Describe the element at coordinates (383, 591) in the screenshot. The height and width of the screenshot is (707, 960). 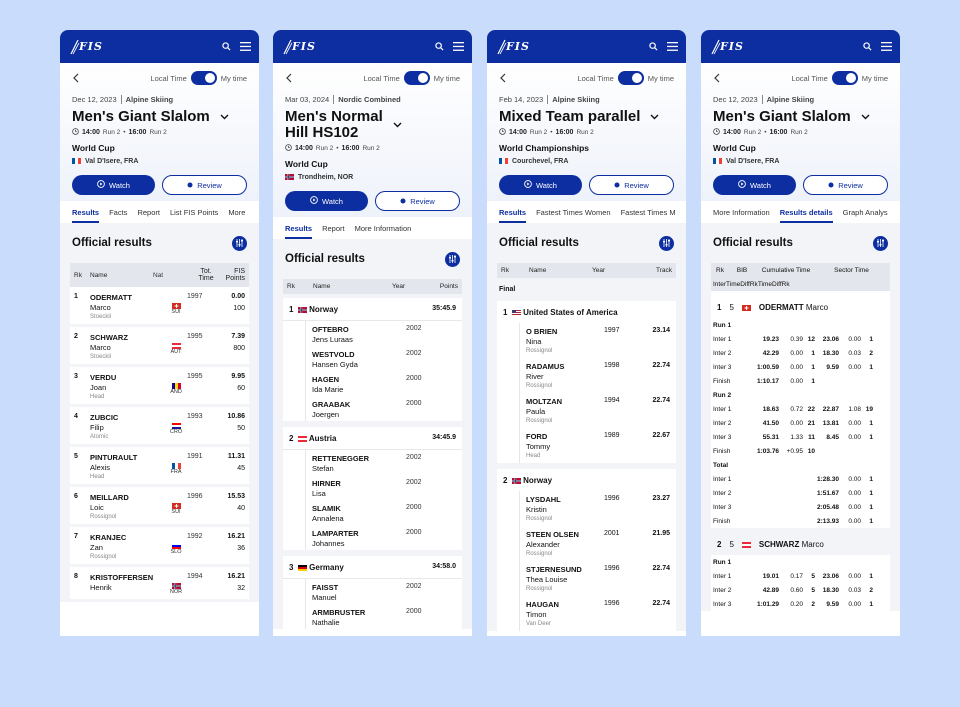
I see `team-member-row: FAISST Manuel 2002` at that location.